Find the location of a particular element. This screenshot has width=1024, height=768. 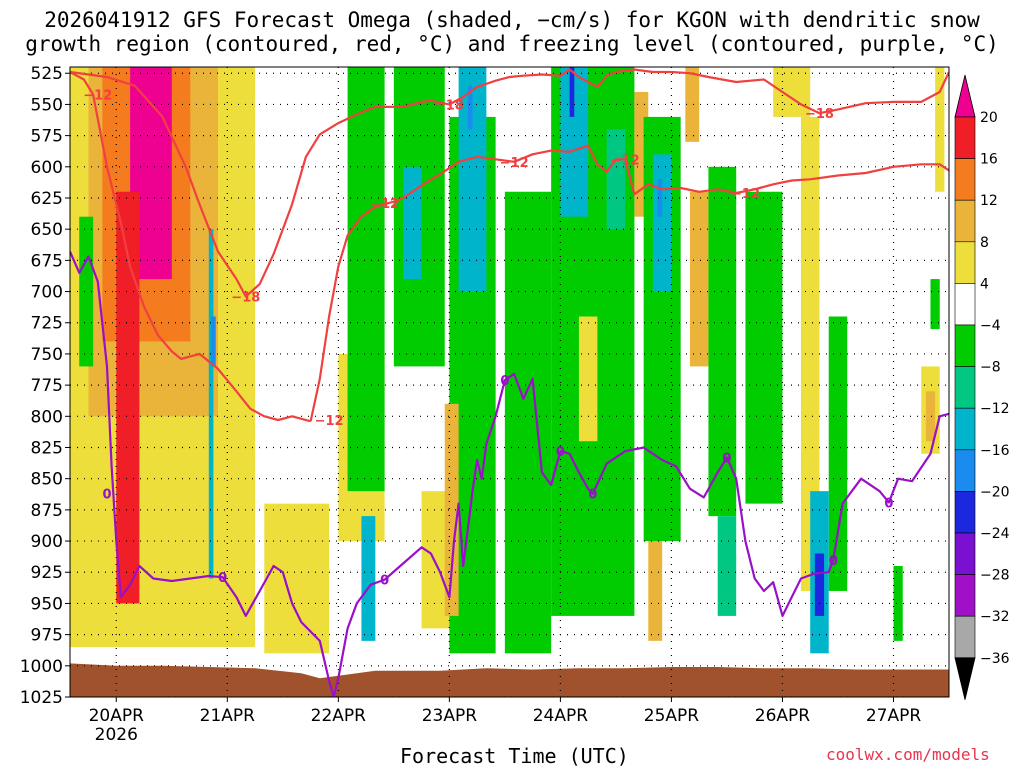

ytick-label-650: 650 is located at coordinates (47, 230).